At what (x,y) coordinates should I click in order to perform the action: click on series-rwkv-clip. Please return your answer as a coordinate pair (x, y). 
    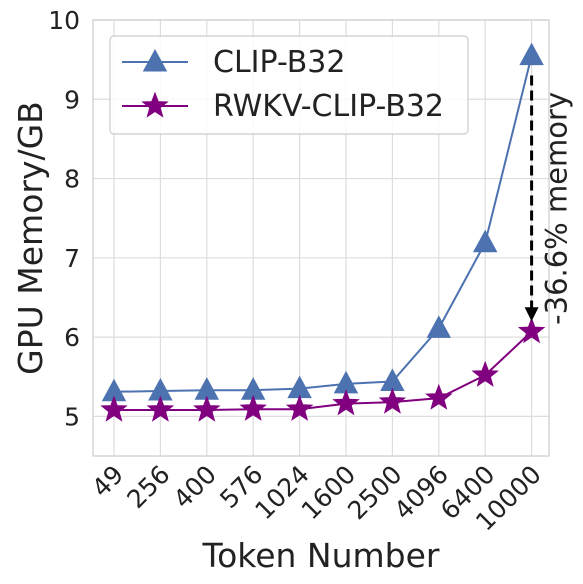
    Looking at the image, I should click on (323, 369).